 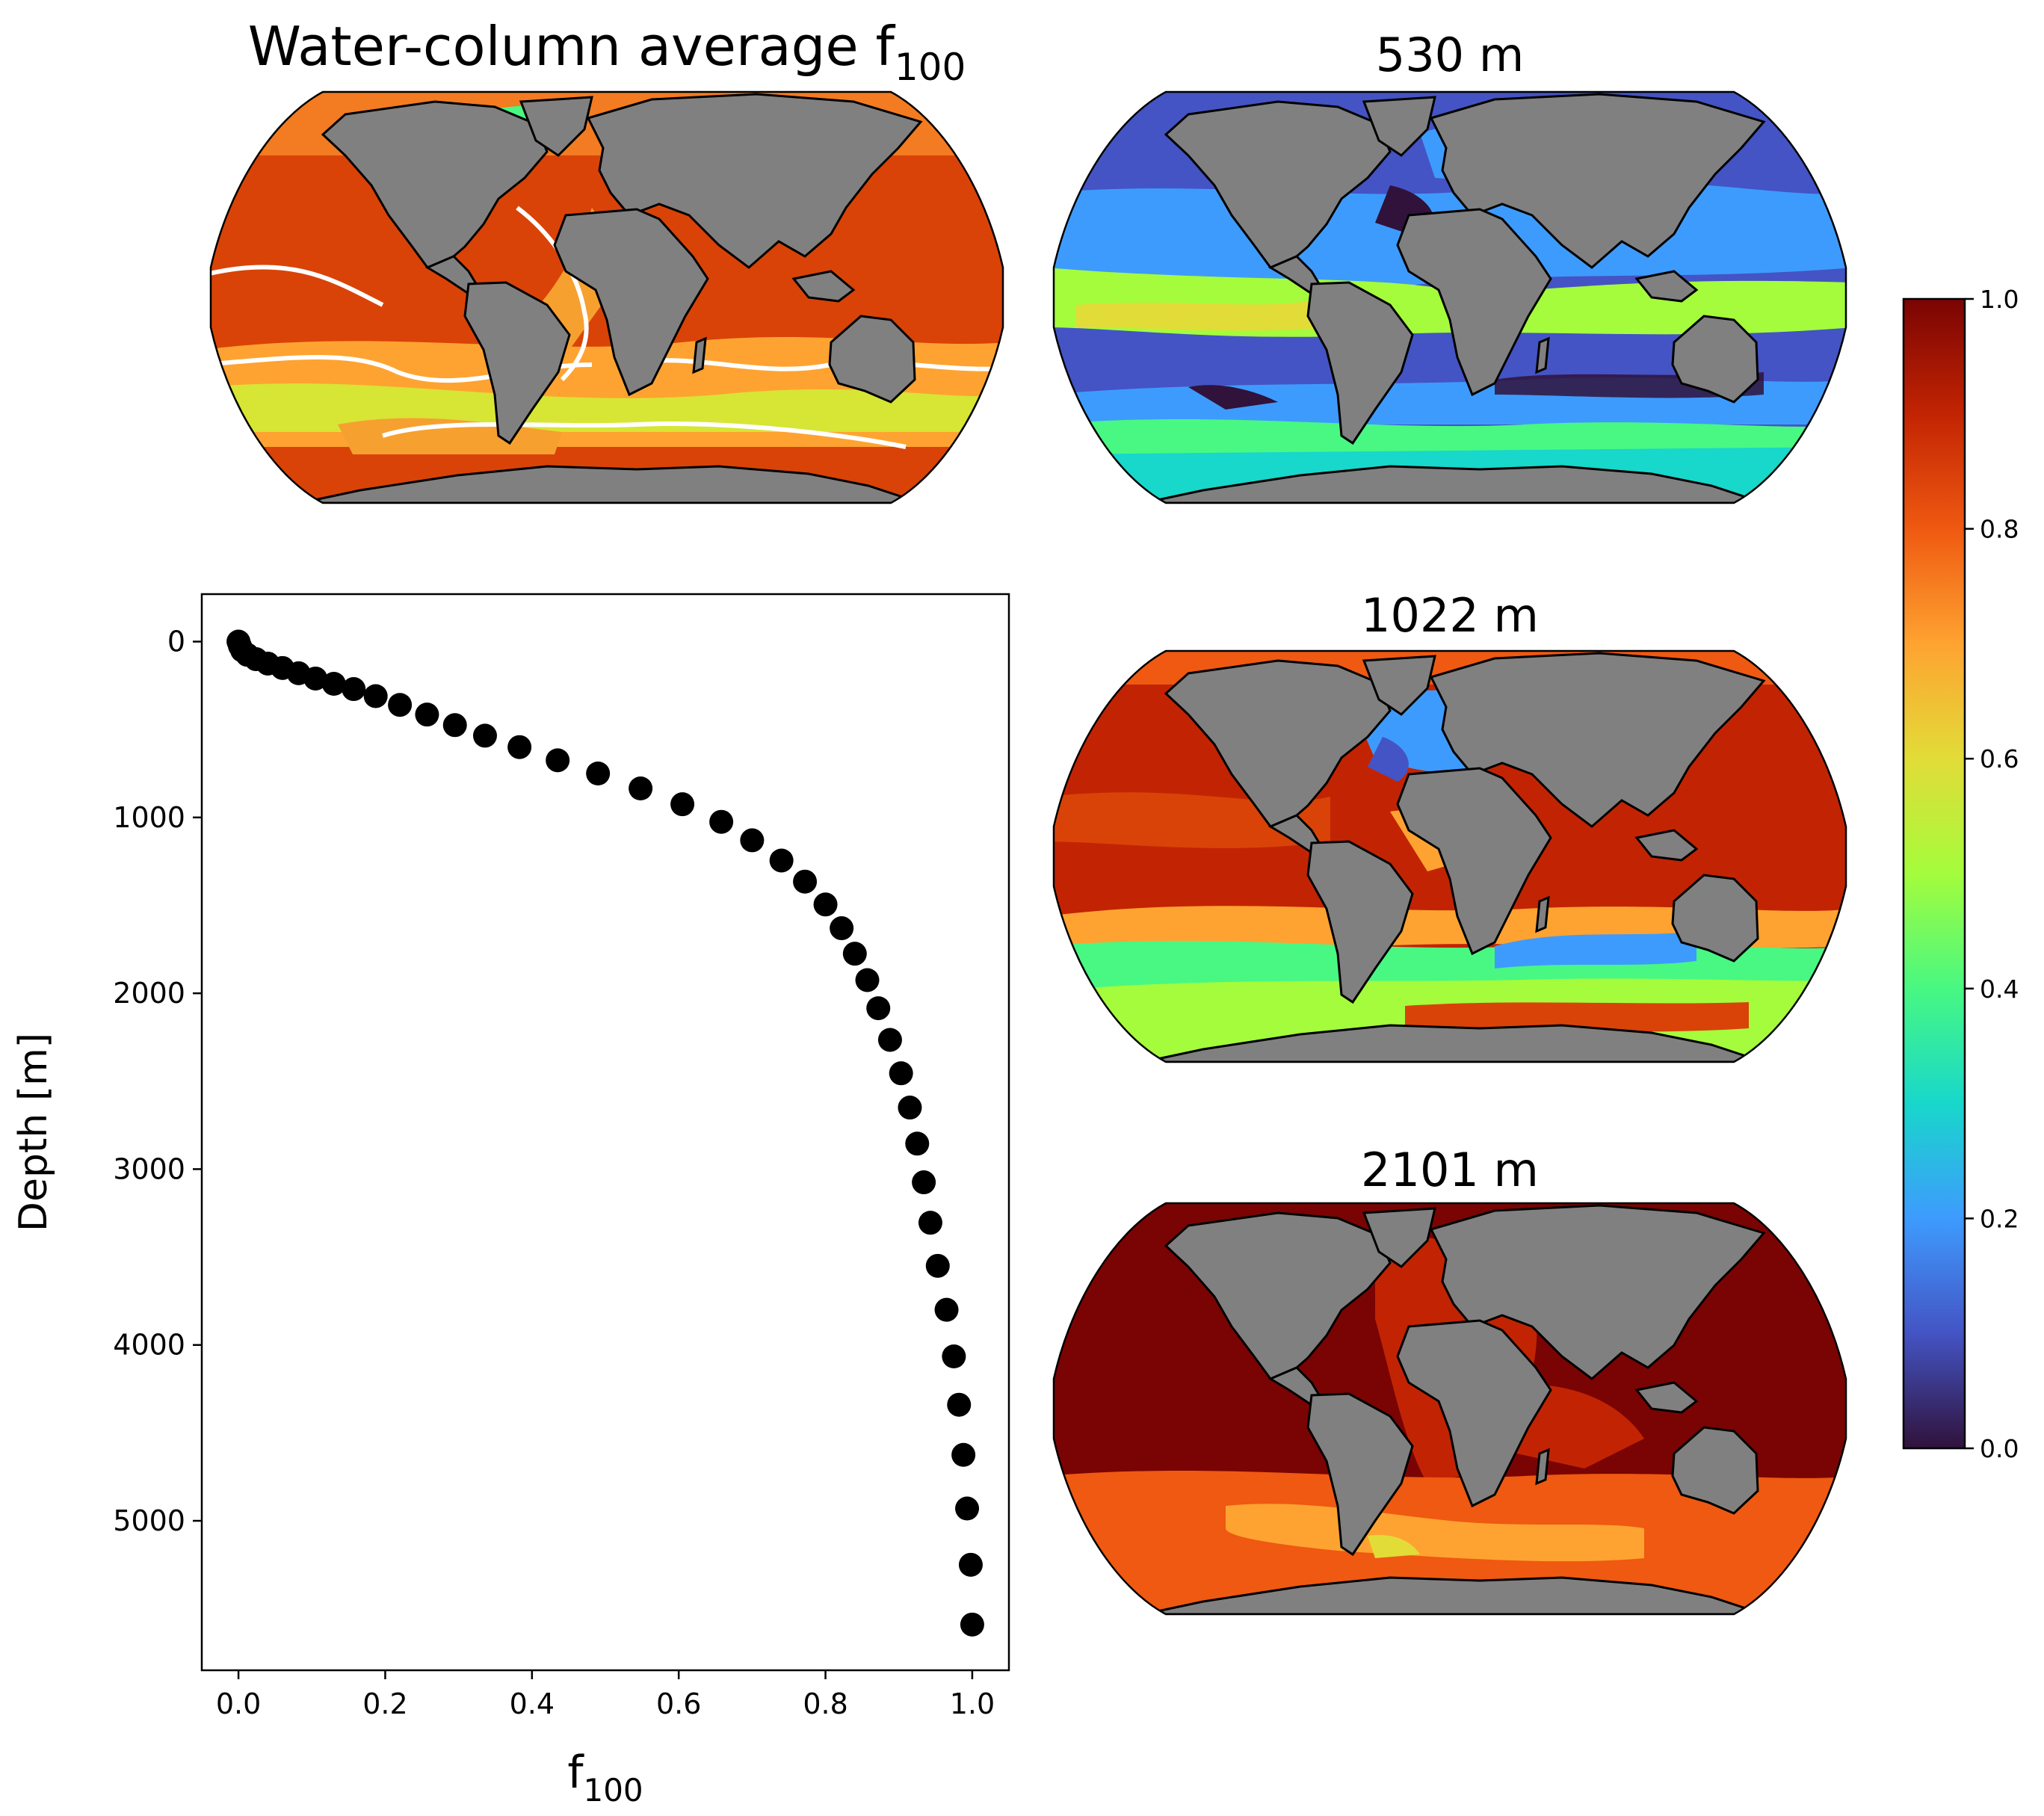 I want to click on y-axis-ticks: 0 1000 2000 3000 4000 5000, so click(x=157, y=1081).